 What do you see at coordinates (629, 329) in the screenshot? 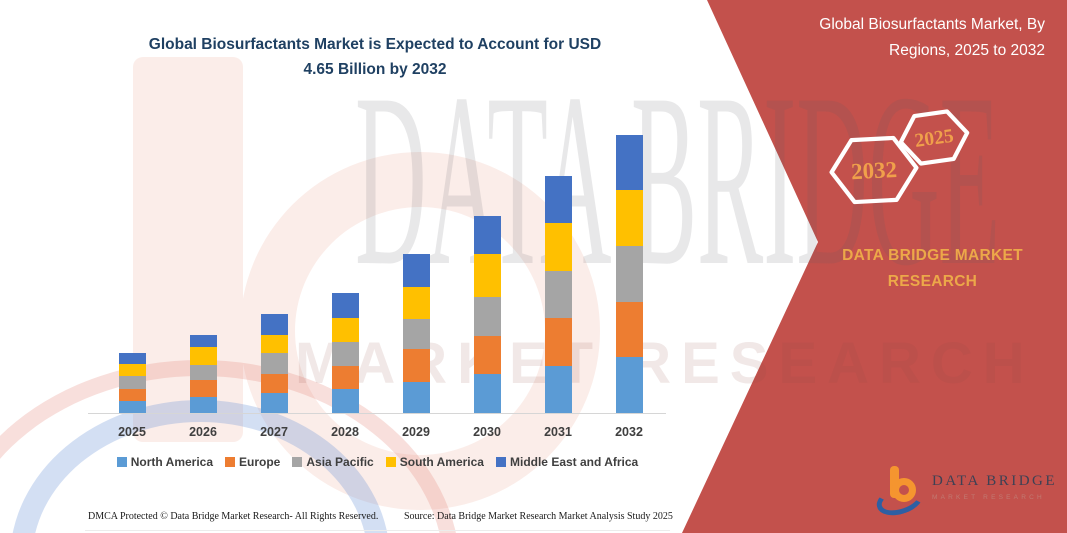
I see `bar-segment-2032-europe` at bounding box center [629, 329].